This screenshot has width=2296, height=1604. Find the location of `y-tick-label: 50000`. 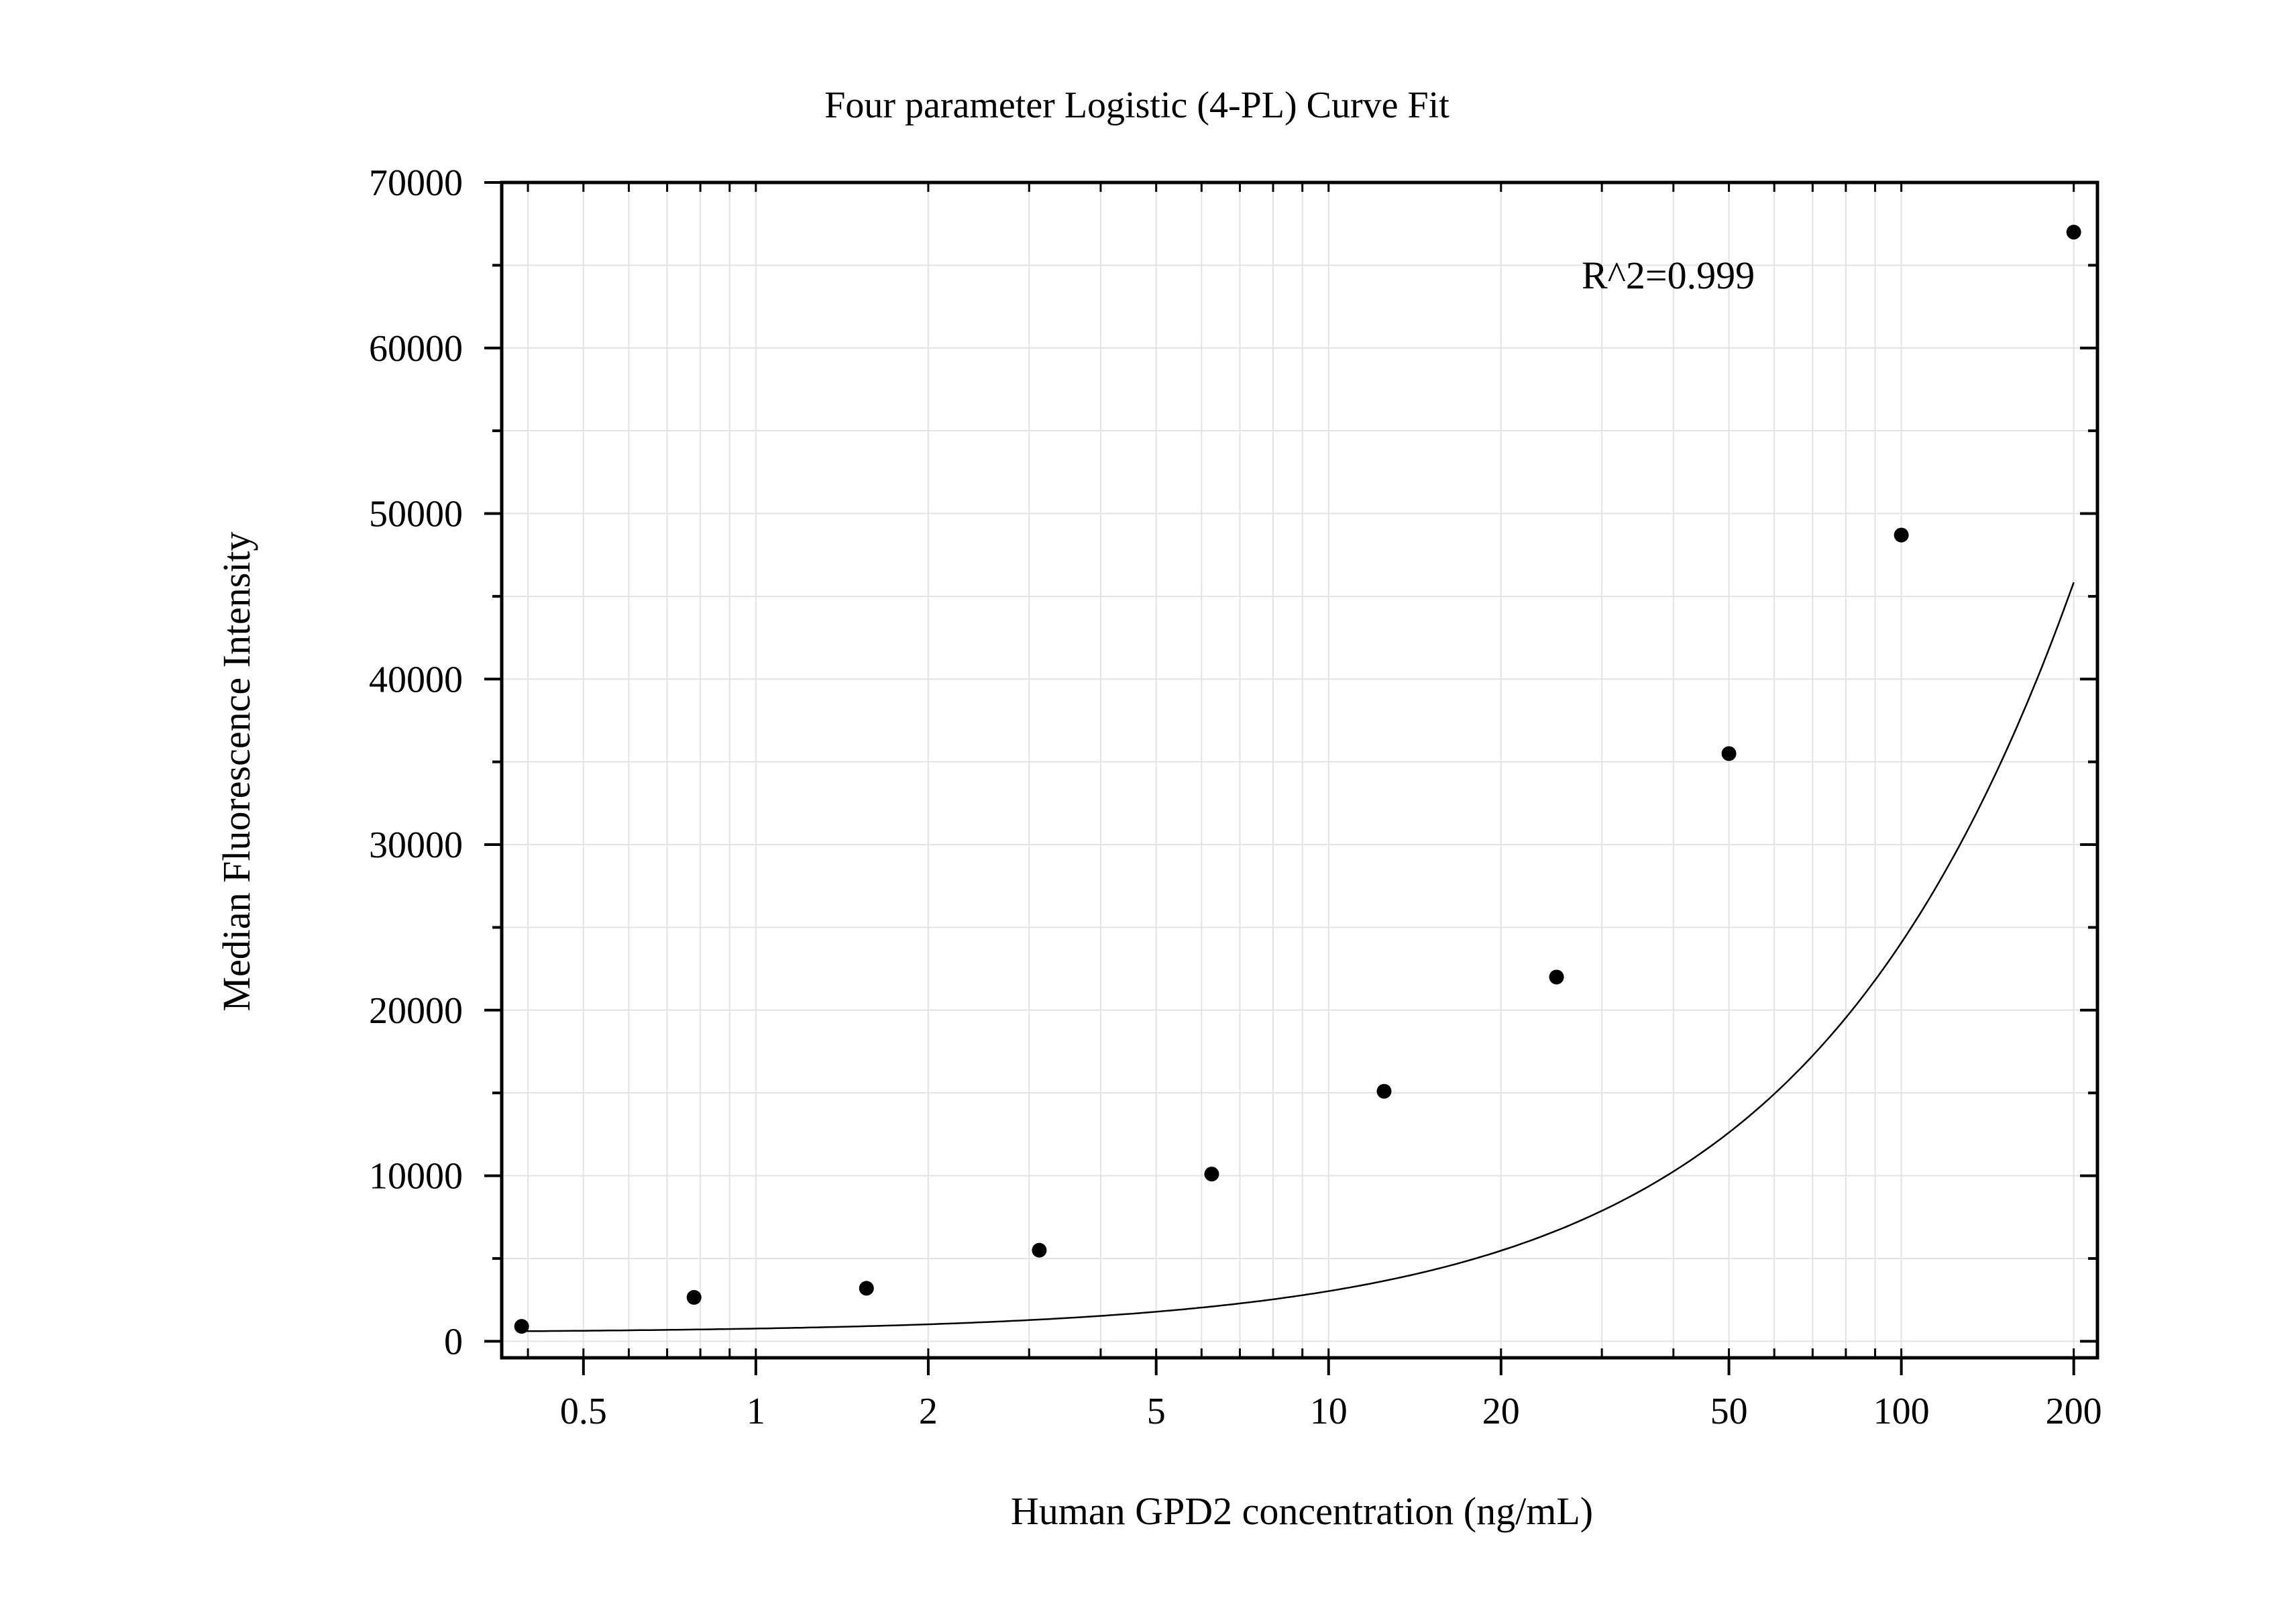

y-tick-label: 50000 is located at coordinates (416, 514).